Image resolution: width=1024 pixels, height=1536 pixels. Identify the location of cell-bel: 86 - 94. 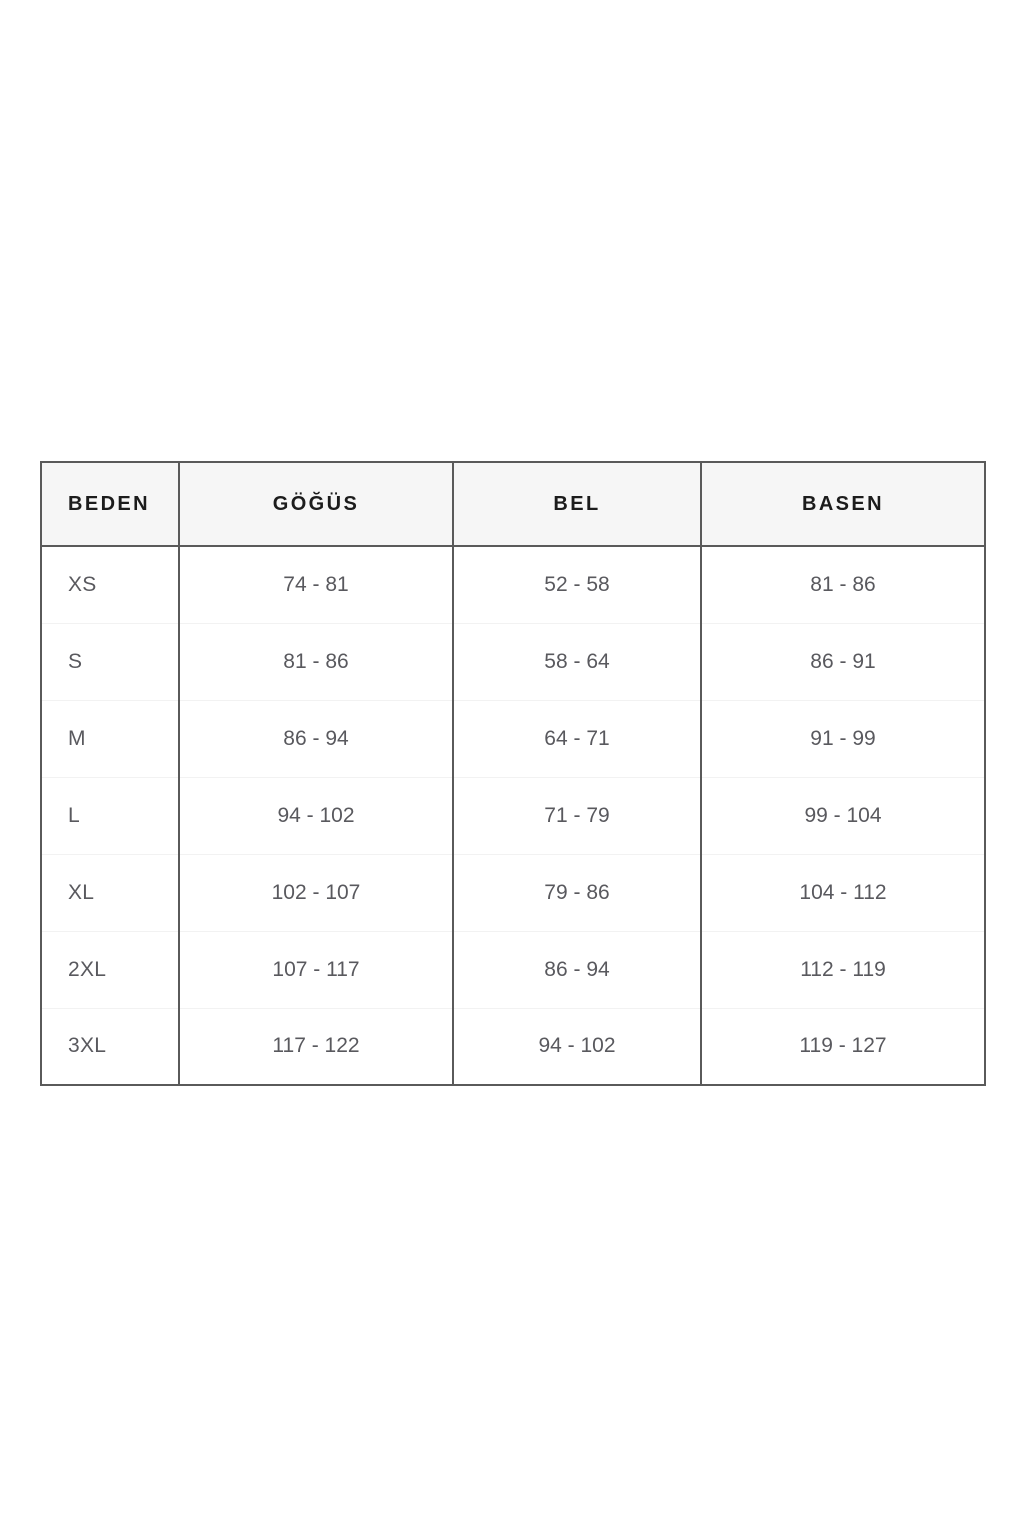
(577, 970).